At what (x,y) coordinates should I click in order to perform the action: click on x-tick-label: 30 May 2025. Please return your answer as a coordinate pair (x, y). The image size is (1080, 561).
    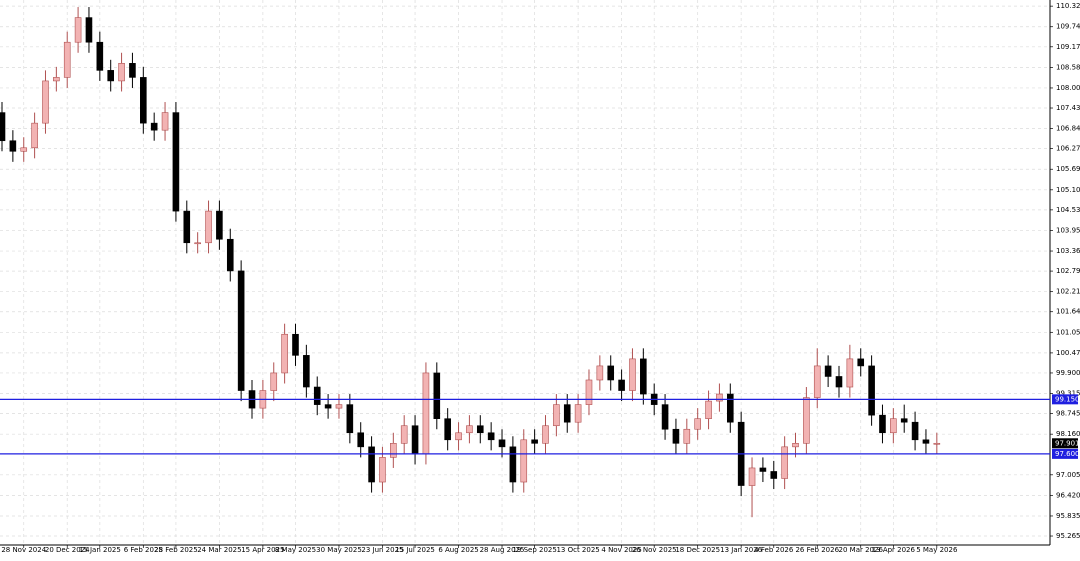
    Looking at the image, I should click on (339, 550).